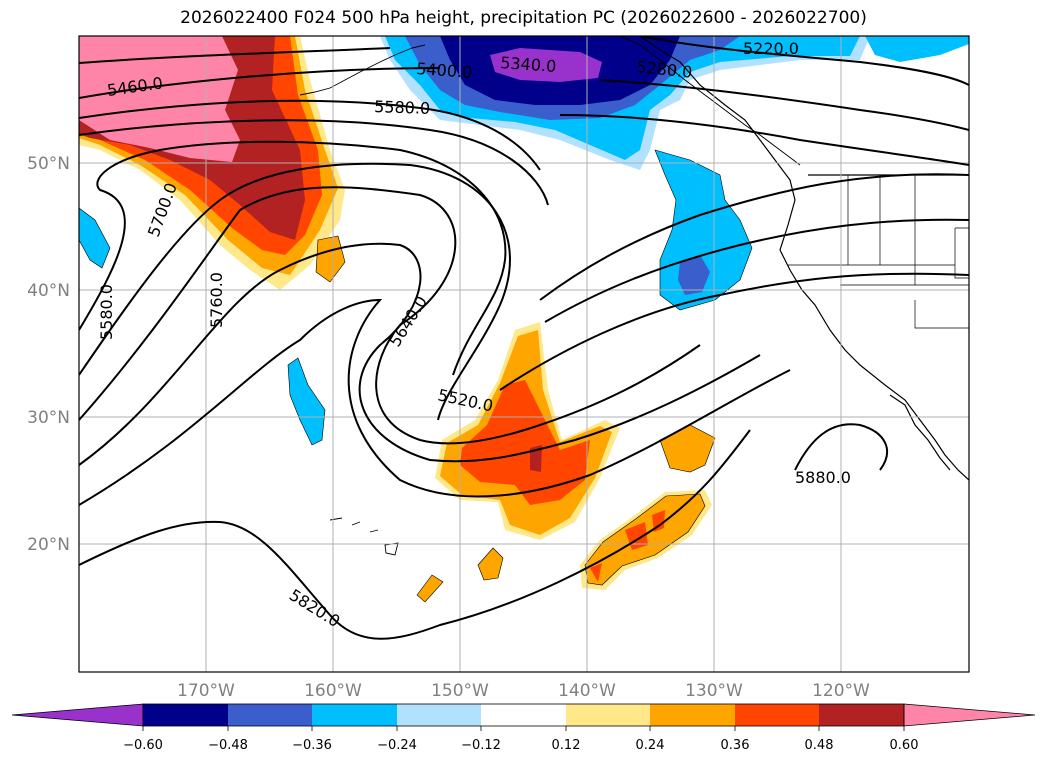  Describe the element at coordinates (627, 546) in the screenshot. I see `precip-area-southeast-red` at that location.